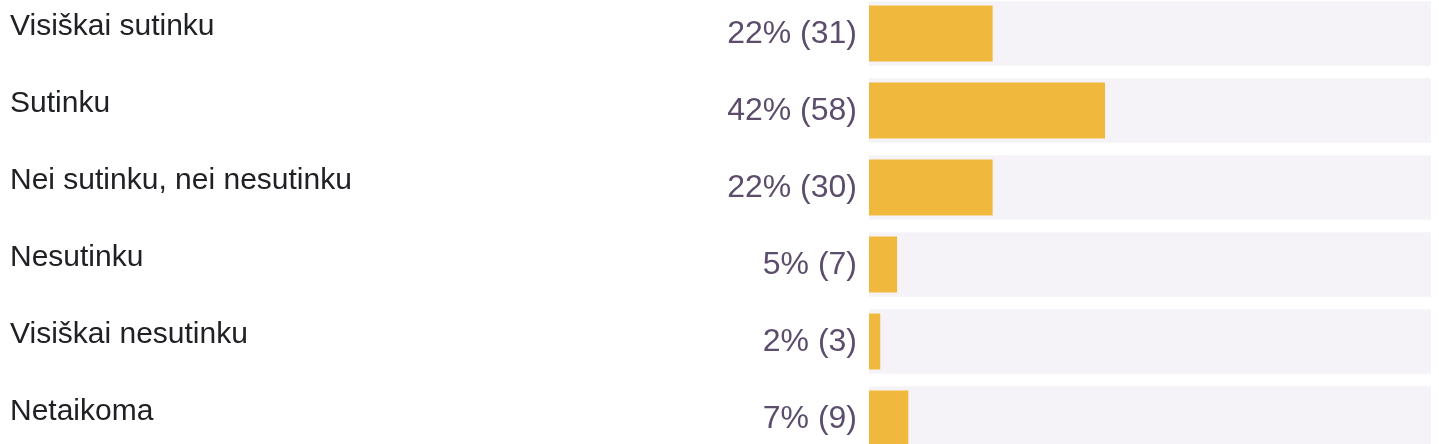 Image resolution: width=1439 pixels, height=444 pixels. I want to click on y-tick-label: Sutinku, so click(60, 101).